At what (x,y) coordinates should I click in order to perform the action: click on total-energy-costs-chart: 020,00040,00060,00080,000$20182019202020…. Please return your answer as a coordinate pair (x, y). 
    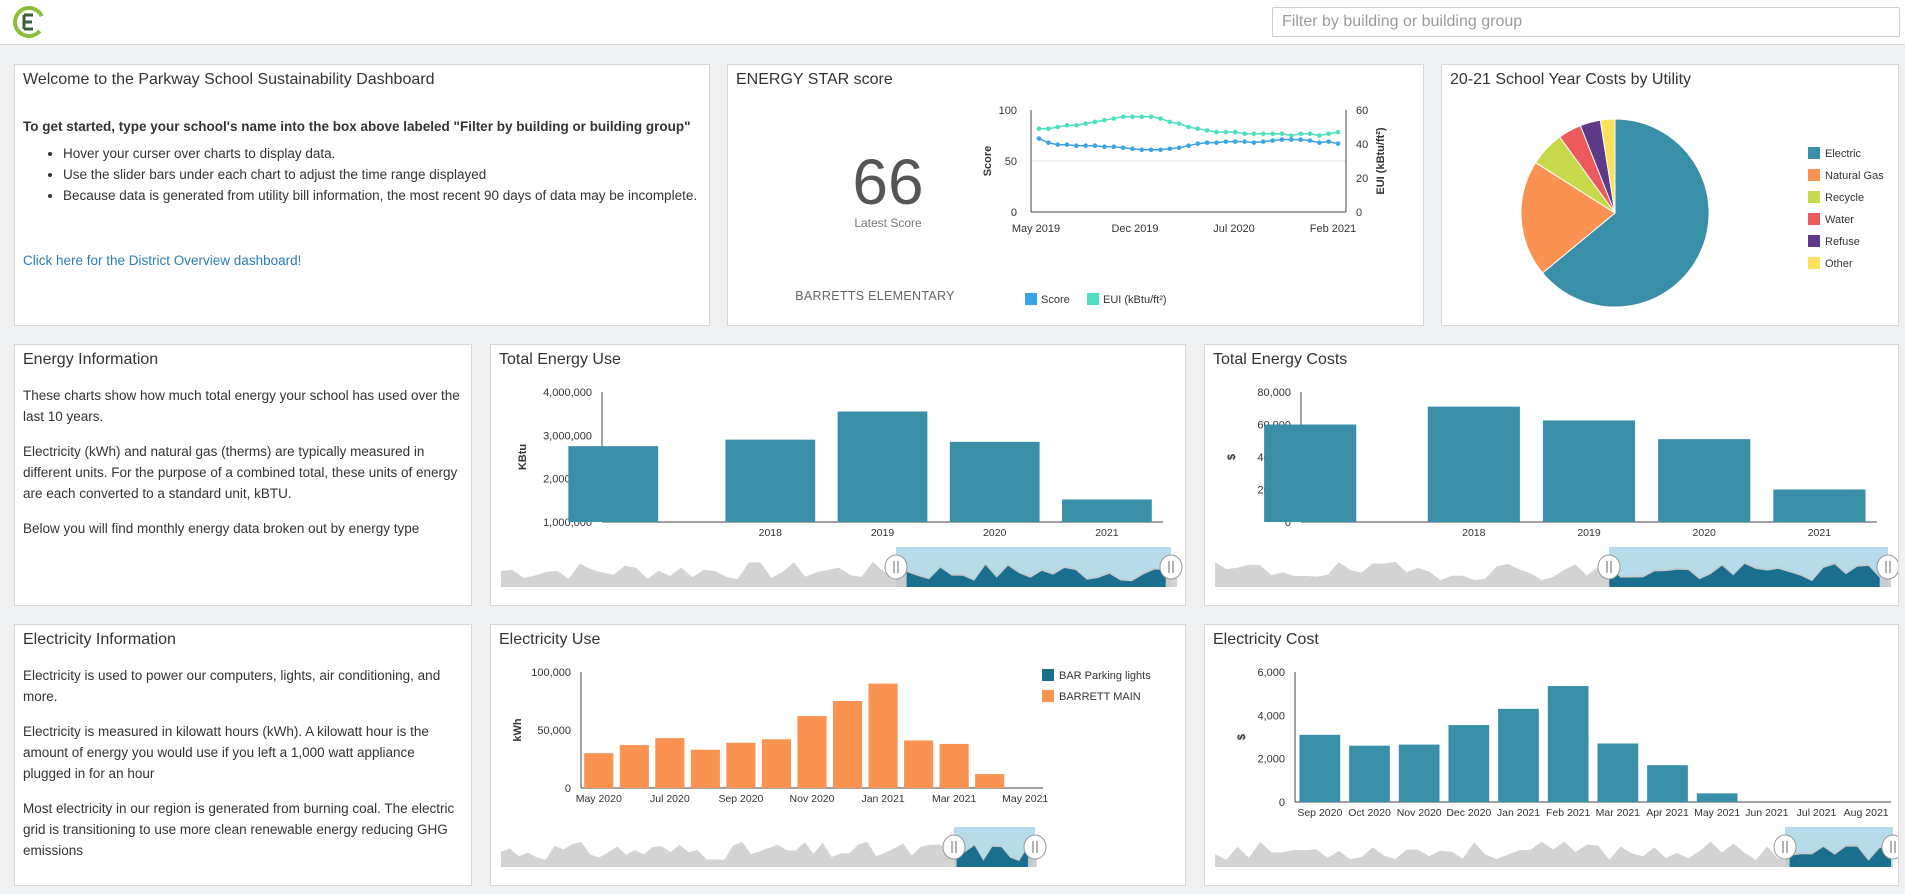
    Looking at the image, I should click on (1552, 475).